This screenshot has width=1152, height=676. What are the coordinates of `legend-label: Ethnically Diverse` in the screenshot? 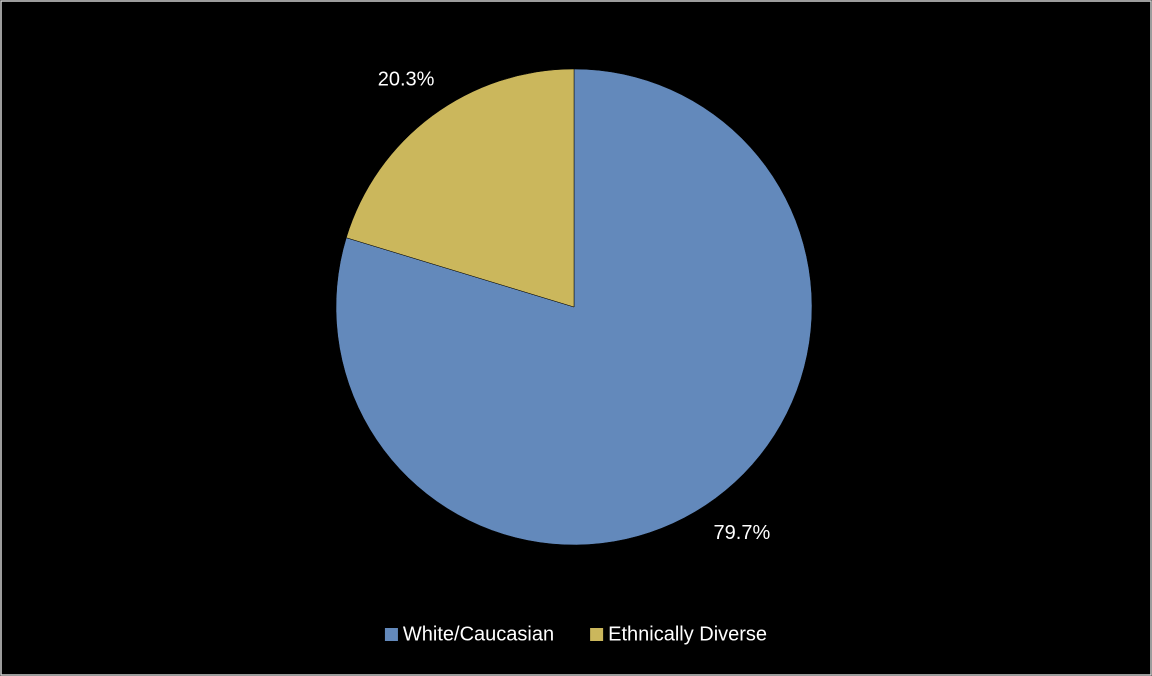 It's located at (687, 634).